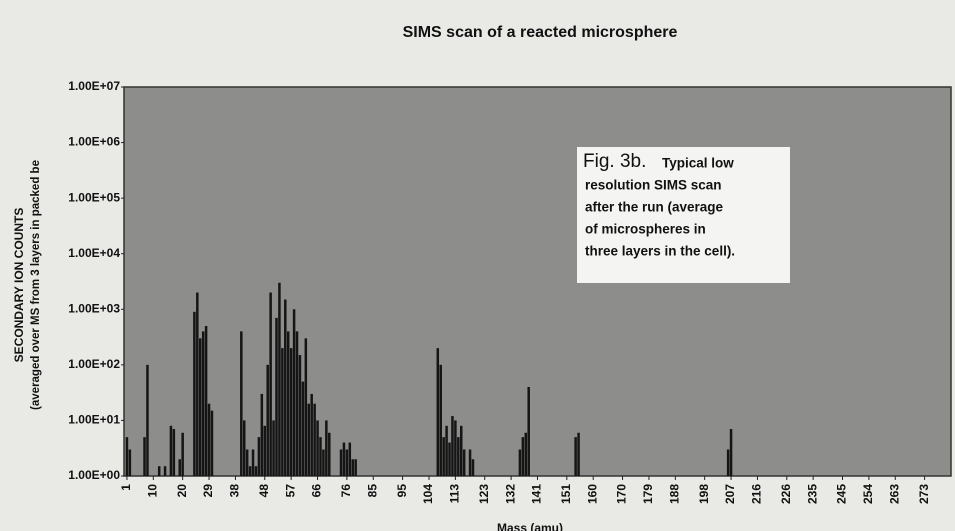 The width and height of the screenshot is (955, 531). Describe the element at coordinates (94, 475) in the screenshot. I see `y-tick-label: 1.00E+00` at that location.